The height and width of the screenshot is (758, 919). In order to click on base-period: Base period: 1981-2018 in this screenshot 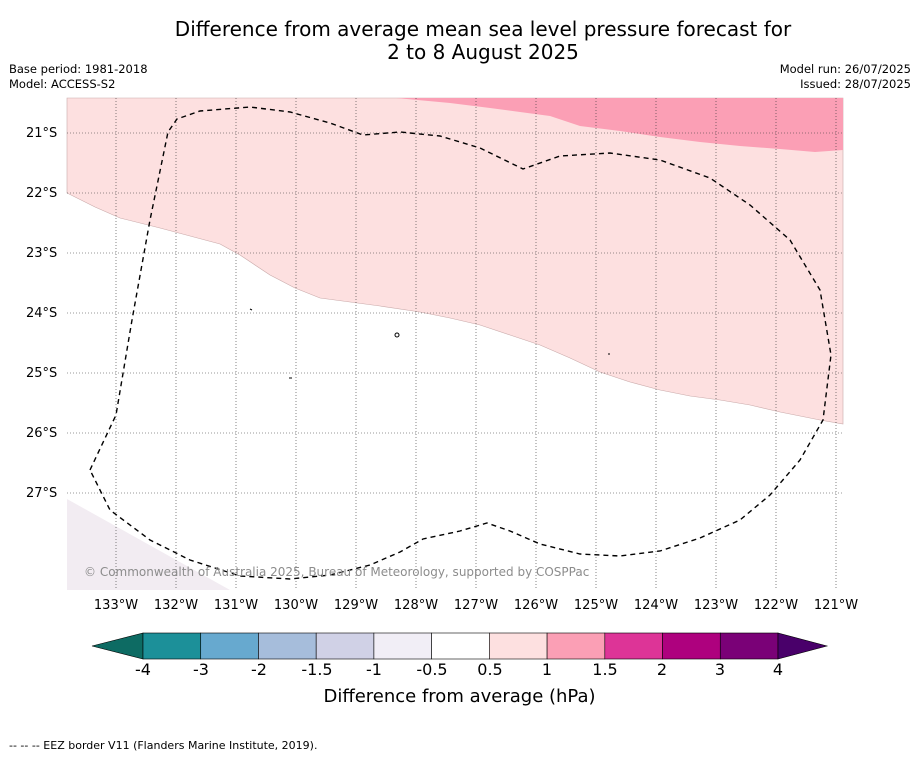, I will do `click(78, 69)`.